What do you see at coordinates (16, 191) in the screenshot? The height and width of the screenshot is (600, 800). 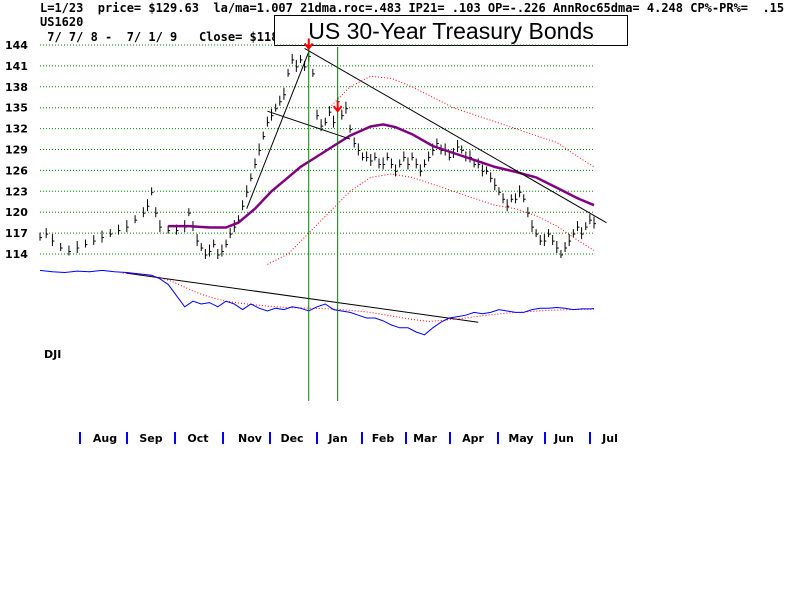 I see `y-tick-label: 123` at bounding box center [16, 191].